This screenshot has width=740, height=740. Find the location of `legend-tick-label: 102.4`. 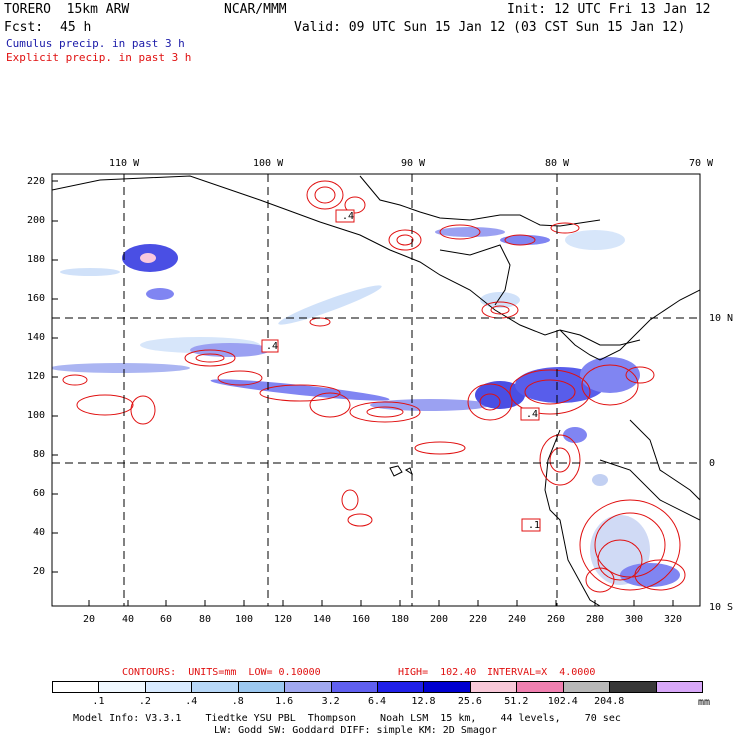

legend-tick-label: 102.4 is located at coordinates (562, 701).